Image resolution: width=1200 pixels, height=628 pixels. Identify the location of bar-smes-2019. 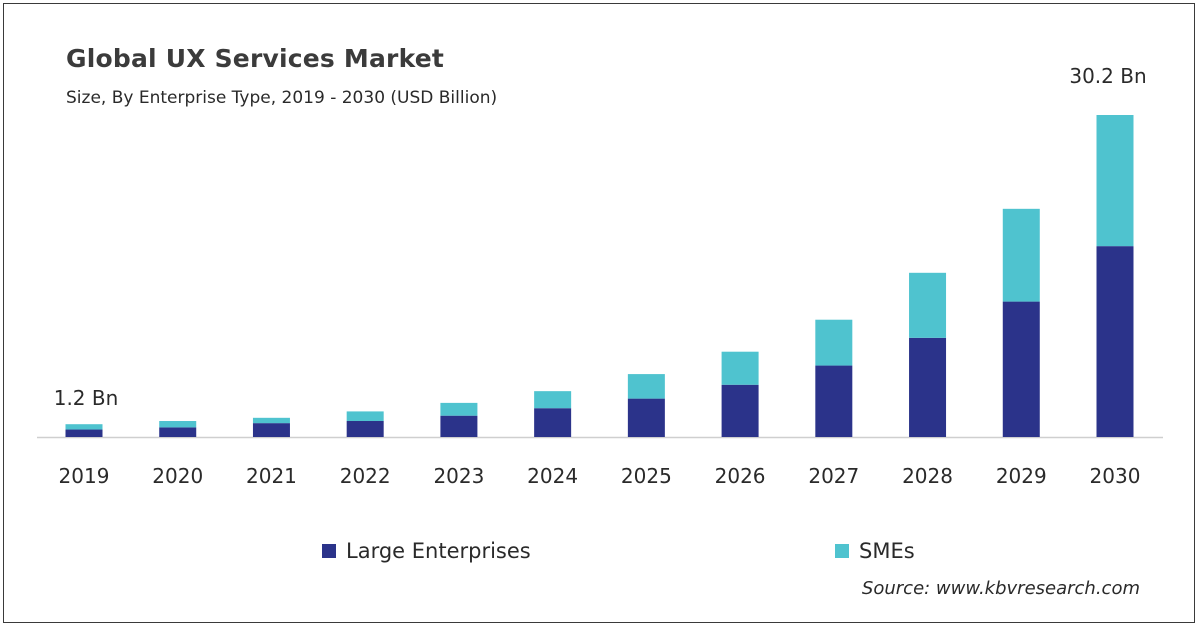
(84, 427).